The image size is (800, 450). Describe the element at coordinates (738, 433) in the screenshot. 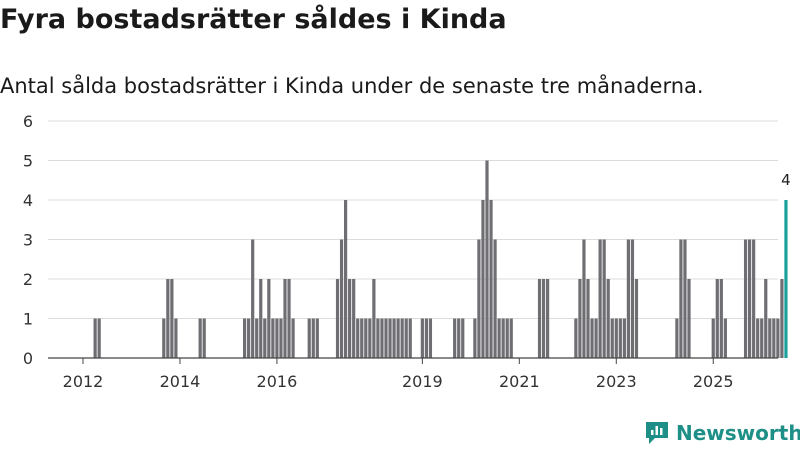

I see `brand-name: Newsworthy` at that location.